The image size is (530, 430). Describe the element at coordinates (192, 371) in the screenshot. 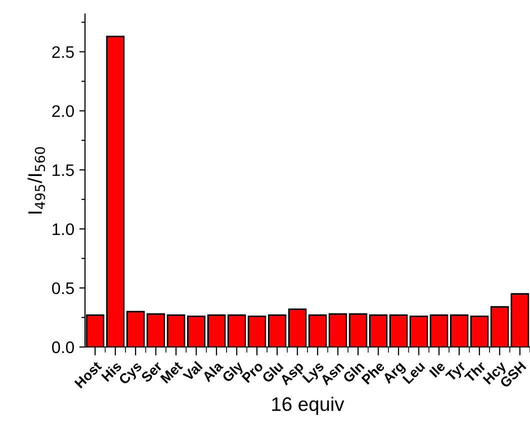

I see `x-tick-label: Val` at that location.